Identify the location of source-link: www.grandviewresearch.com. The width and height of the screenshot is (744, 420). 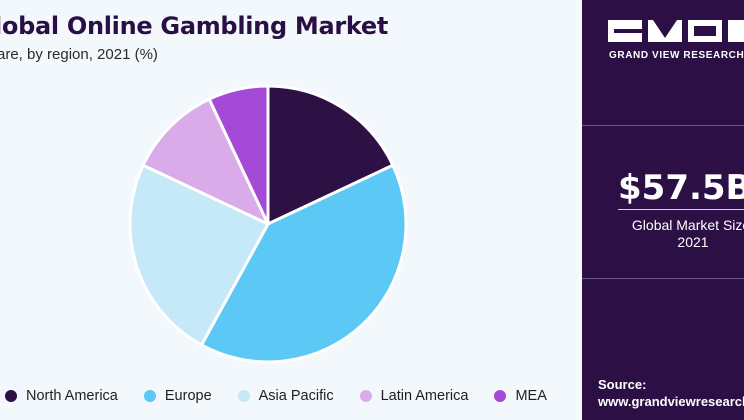
(671, 401).